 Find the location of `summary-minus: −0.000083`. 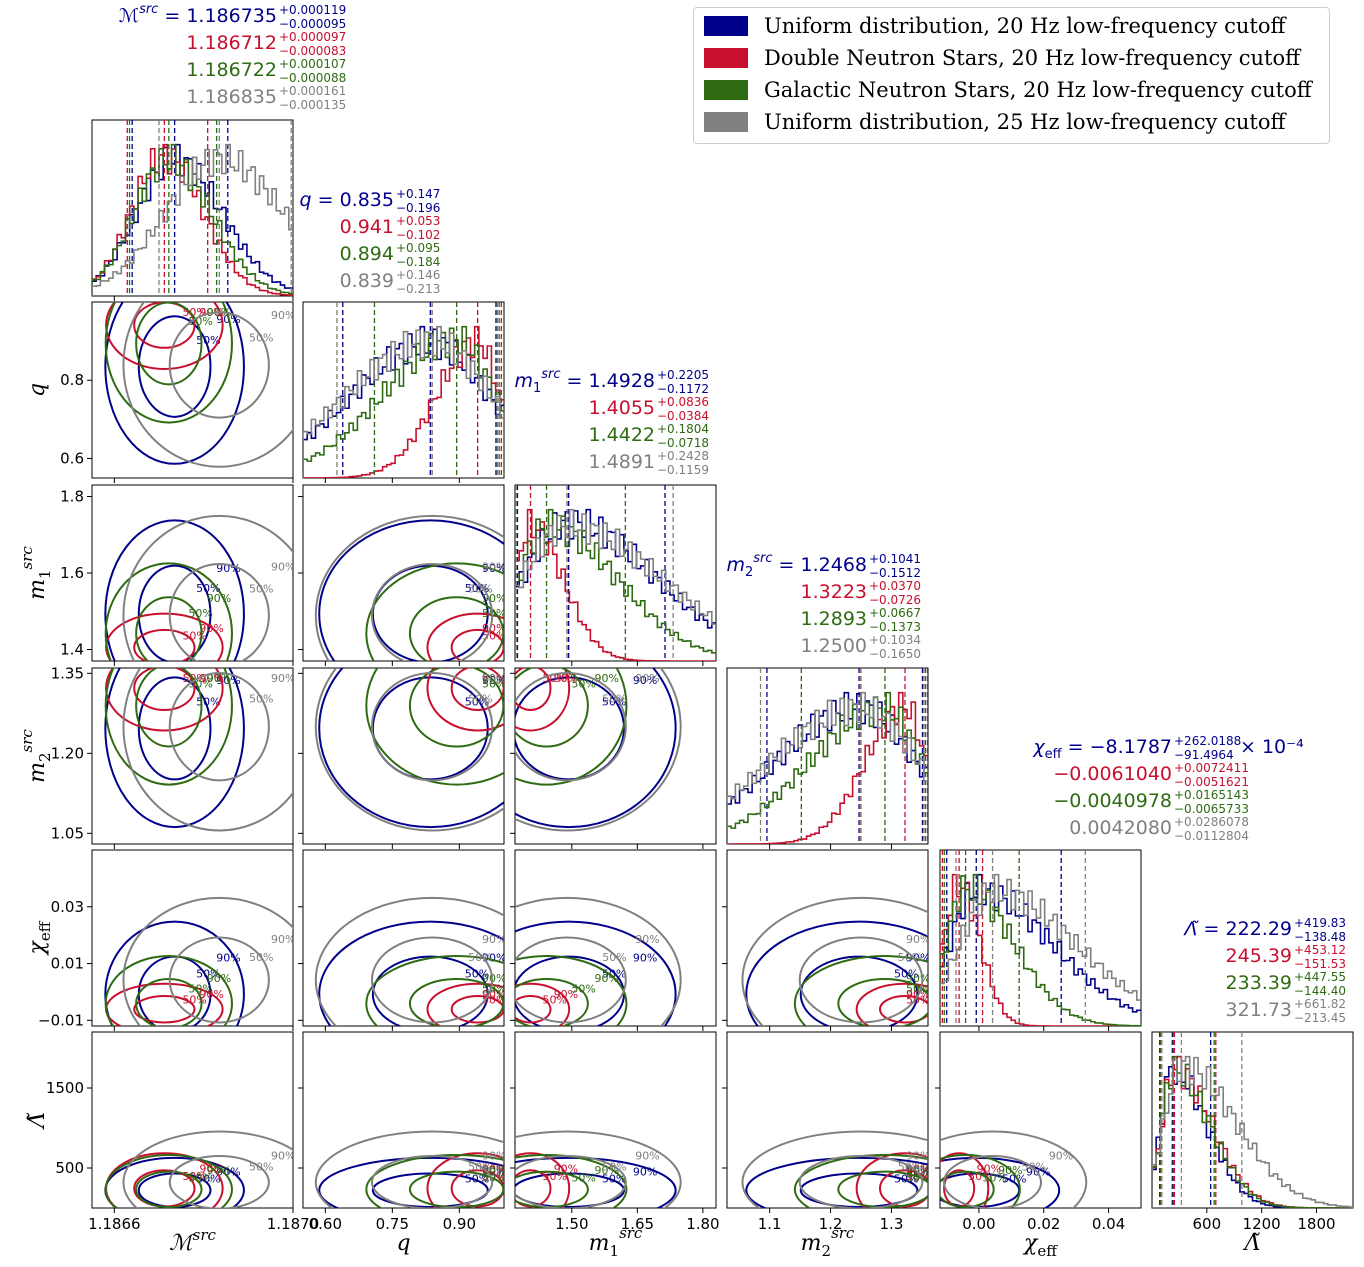

summary-minus: −0.000083 is located at coordinates (312, 51).